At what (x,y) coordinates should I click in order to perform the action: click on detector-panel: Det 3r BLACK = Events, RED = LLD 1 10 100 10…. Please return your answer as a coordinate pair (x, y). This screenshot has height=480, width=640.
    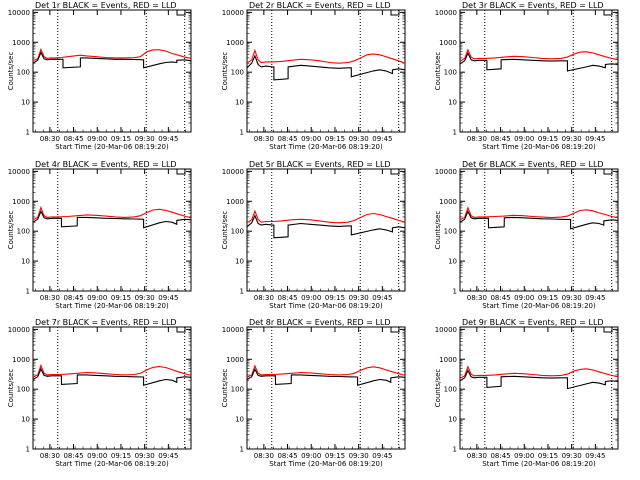
    Looking at the image, I should click on (526, 76).